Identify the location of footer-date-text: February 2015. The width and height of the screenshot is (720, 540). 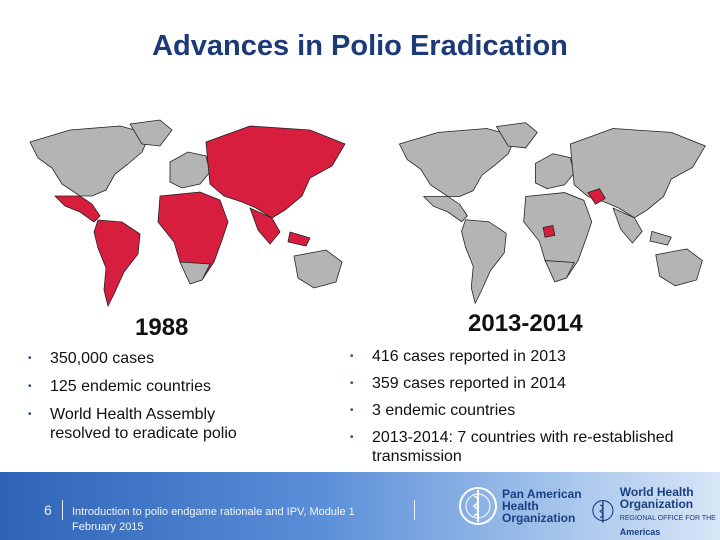
(108, 527).